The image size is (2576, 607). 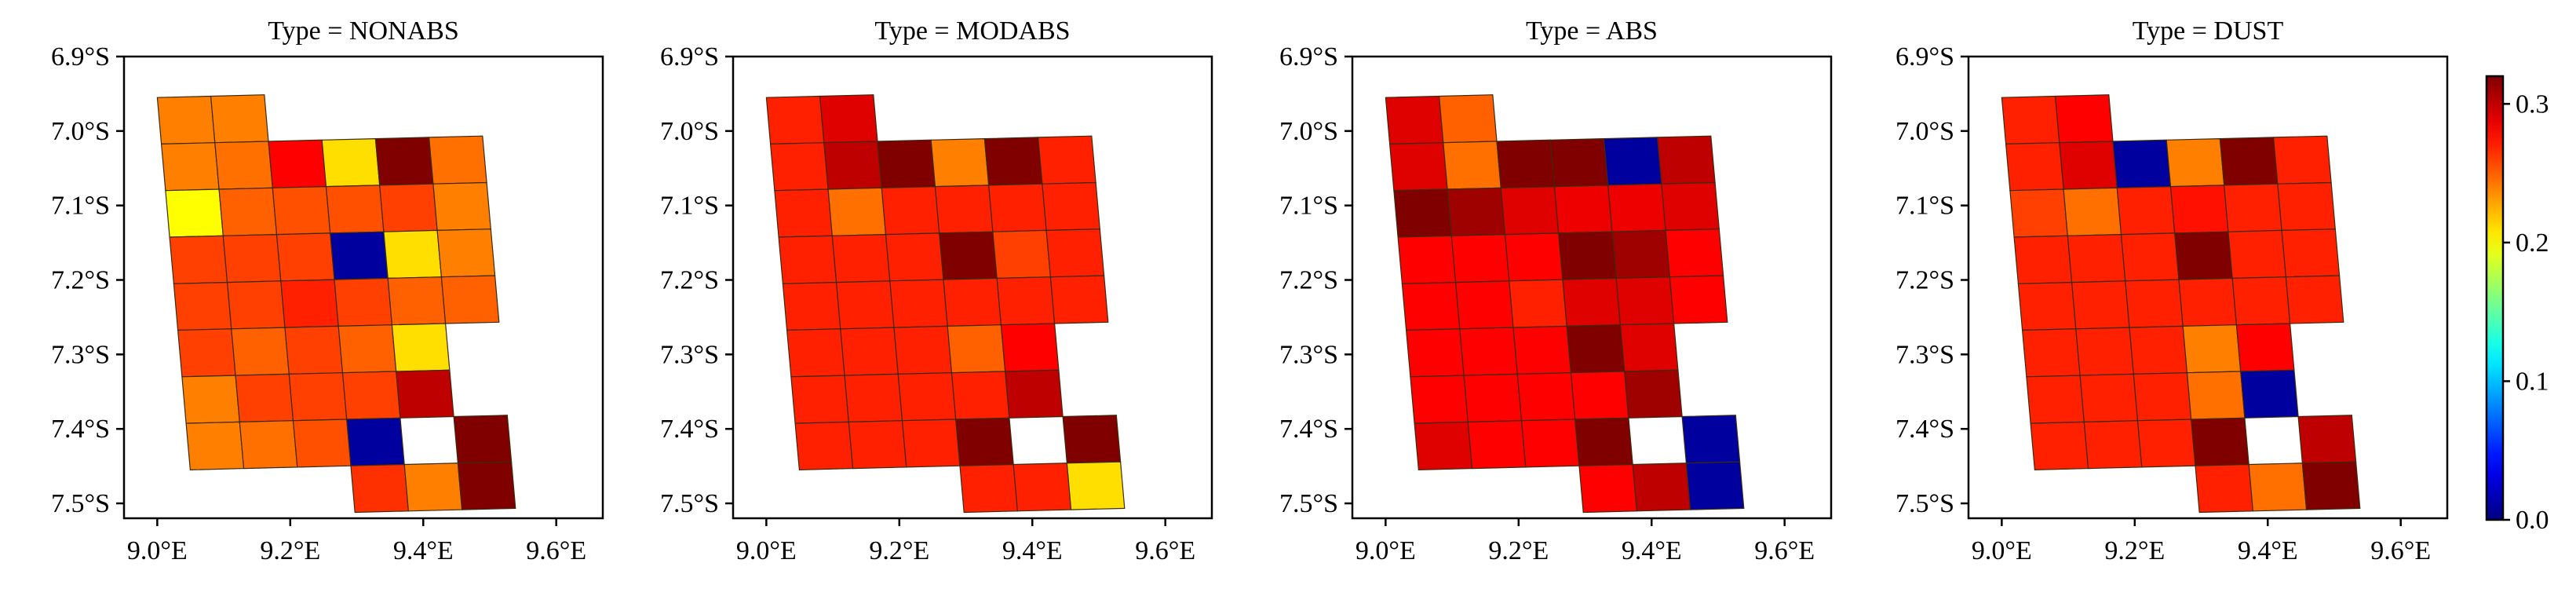 I want to click on colorbar-gradient, so click(x=2495, y=298).